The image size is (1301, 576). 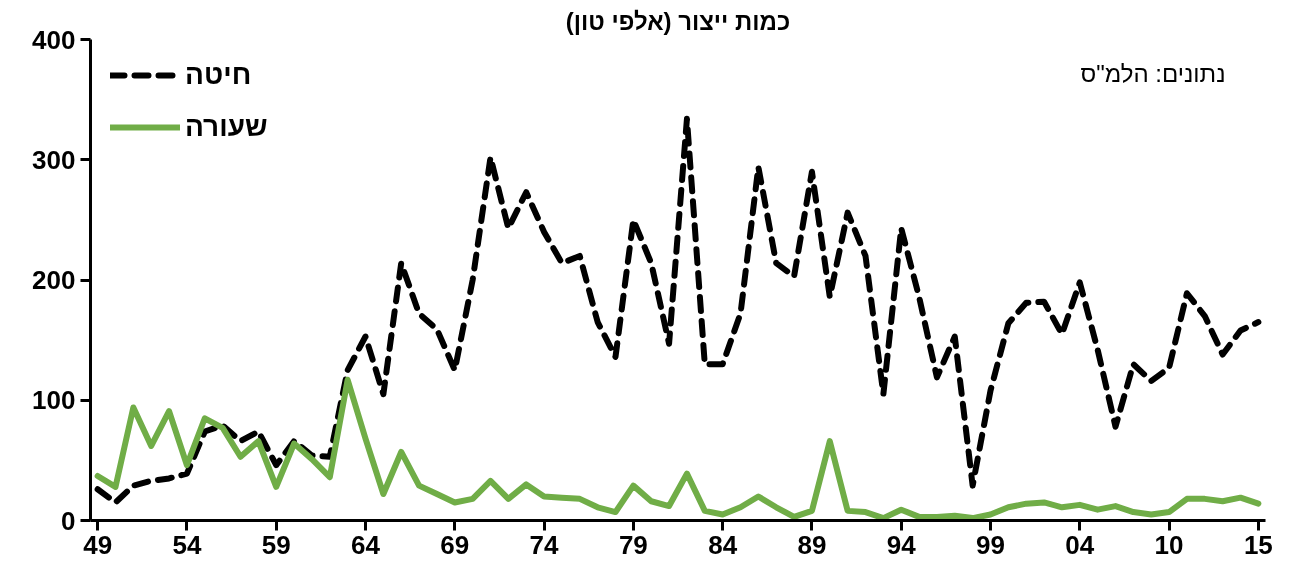 What do you see at coordinates (1258, 544) in the screenshot?
I see `x-tick-label: 15` at bounding box center [1258, 544].